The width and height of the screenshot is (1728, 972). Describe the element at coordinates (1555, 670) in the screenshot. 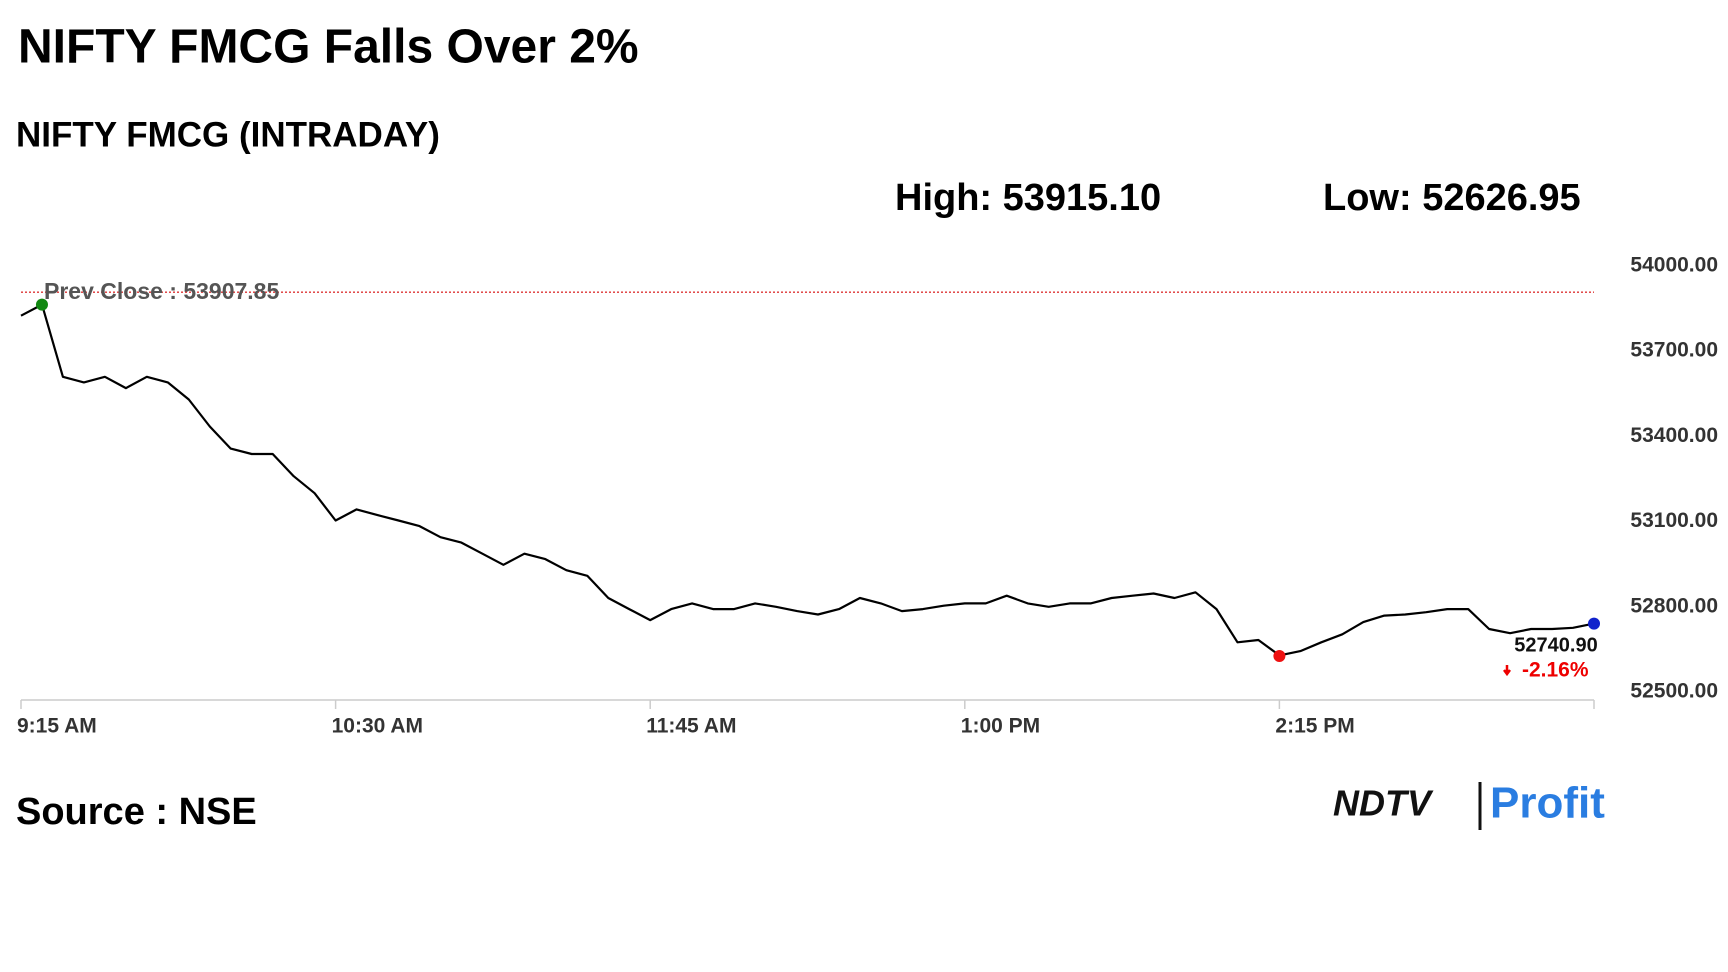

I see `change-label: -2.16%` at that location.